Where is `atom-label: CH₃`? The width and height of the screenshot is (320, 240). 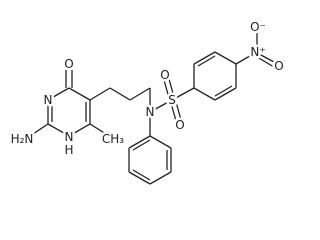 atom-label: CH₃ is located at coordinates (113, 139).